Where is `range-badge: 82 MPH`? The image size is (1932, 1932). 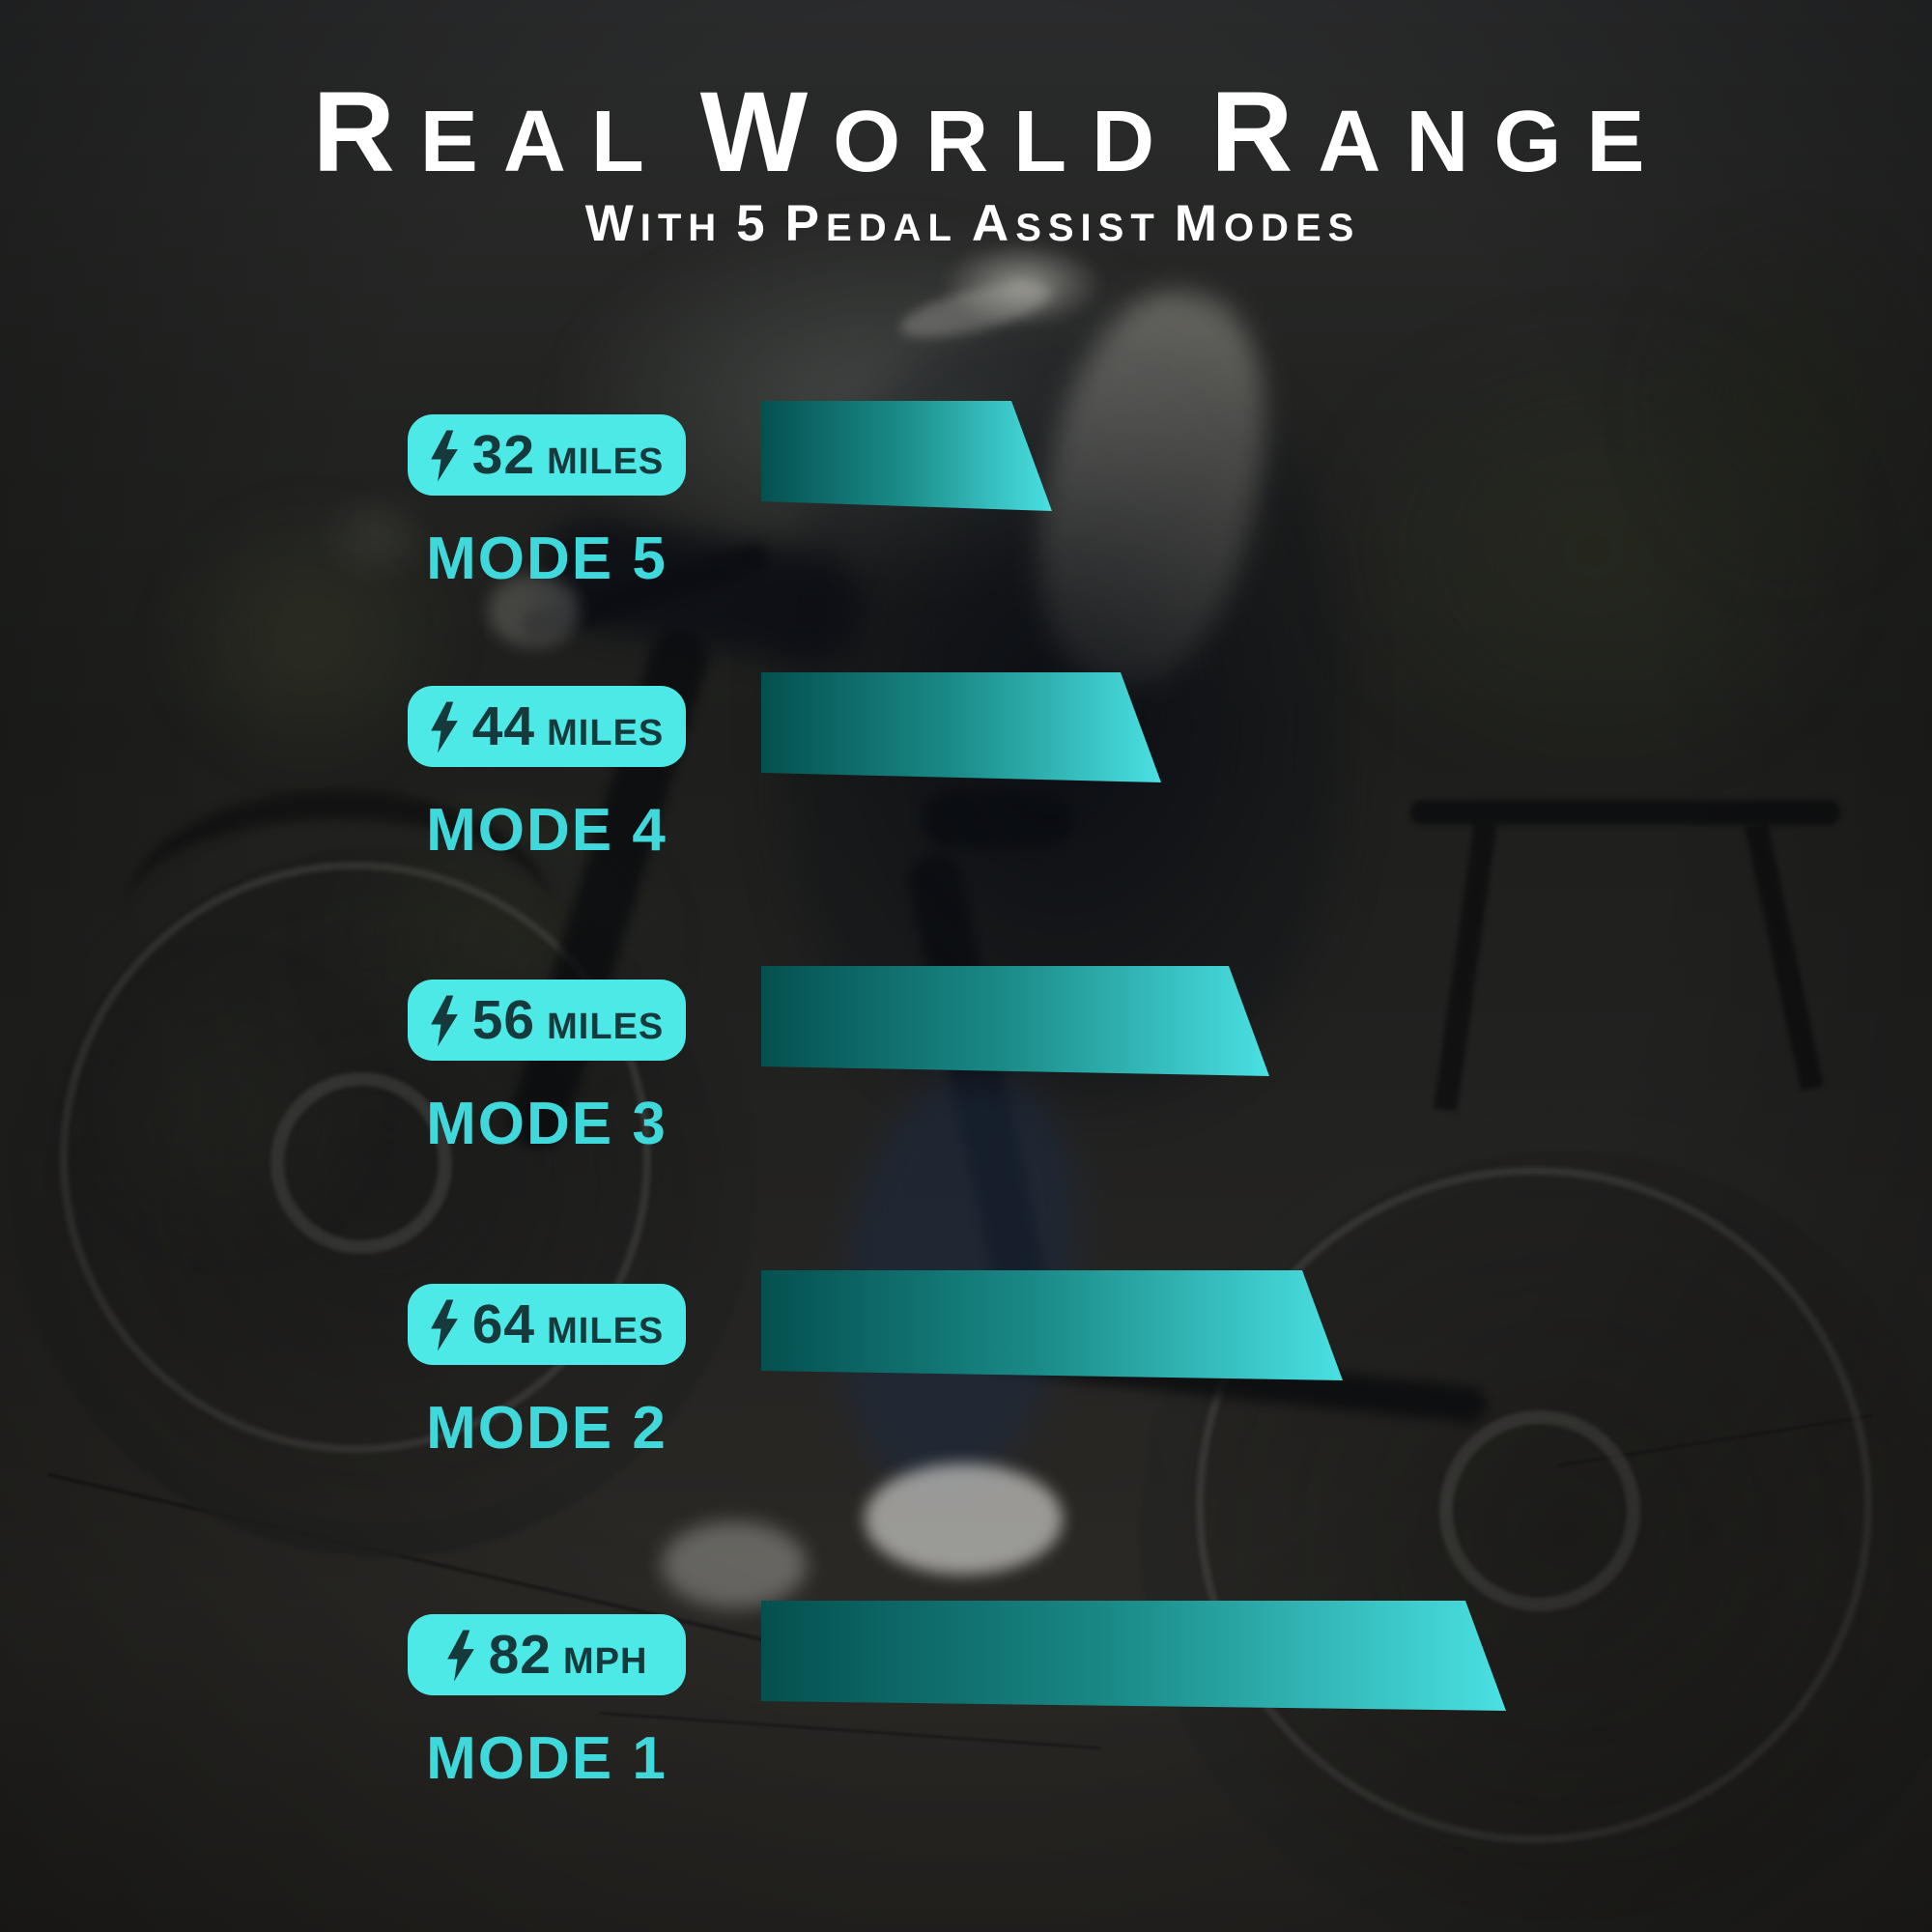
range-badge: 82 MPH is located at coordinates (547, 1654).